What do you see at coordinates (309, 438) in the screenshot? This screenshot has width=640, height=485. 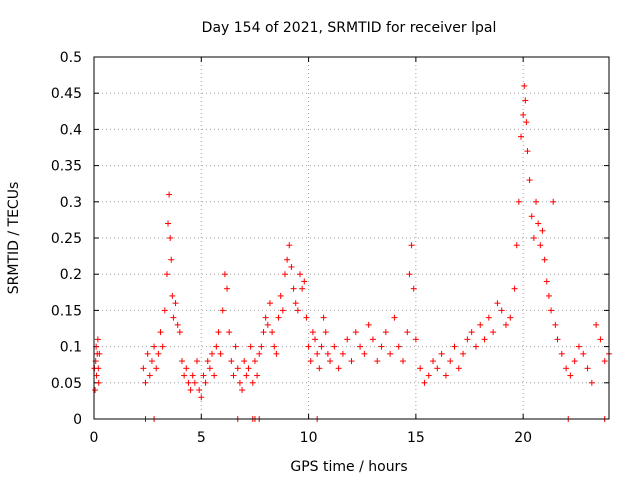 I see `x-tick-label: 10` at bounding box center [309, 438].